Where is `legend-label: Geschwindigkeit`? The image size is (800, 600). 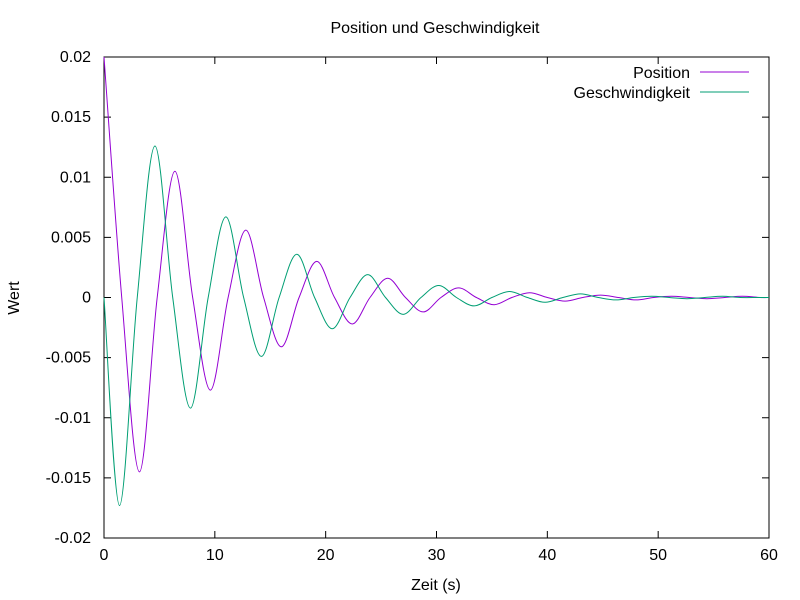
legend-label: Geschwindigkeit is located at coordinates (632, 93).